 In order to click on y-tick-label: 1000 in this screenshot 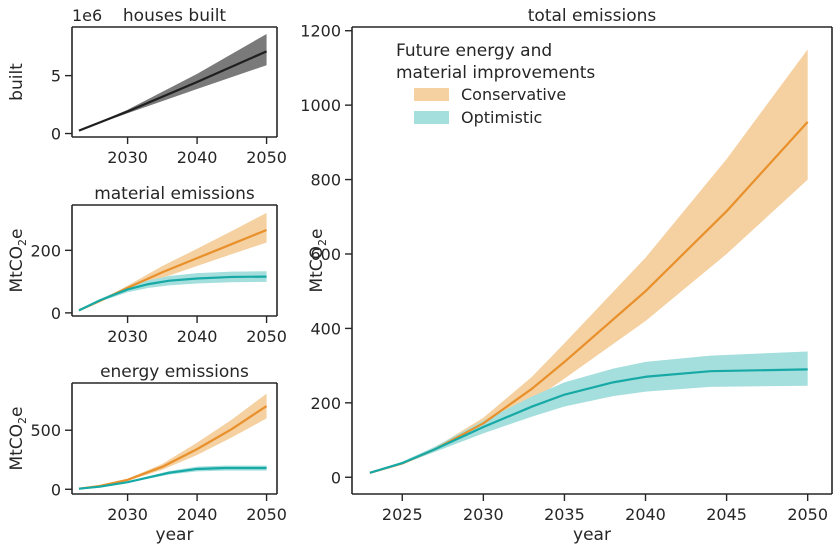, I will do `click(320, 105)`.